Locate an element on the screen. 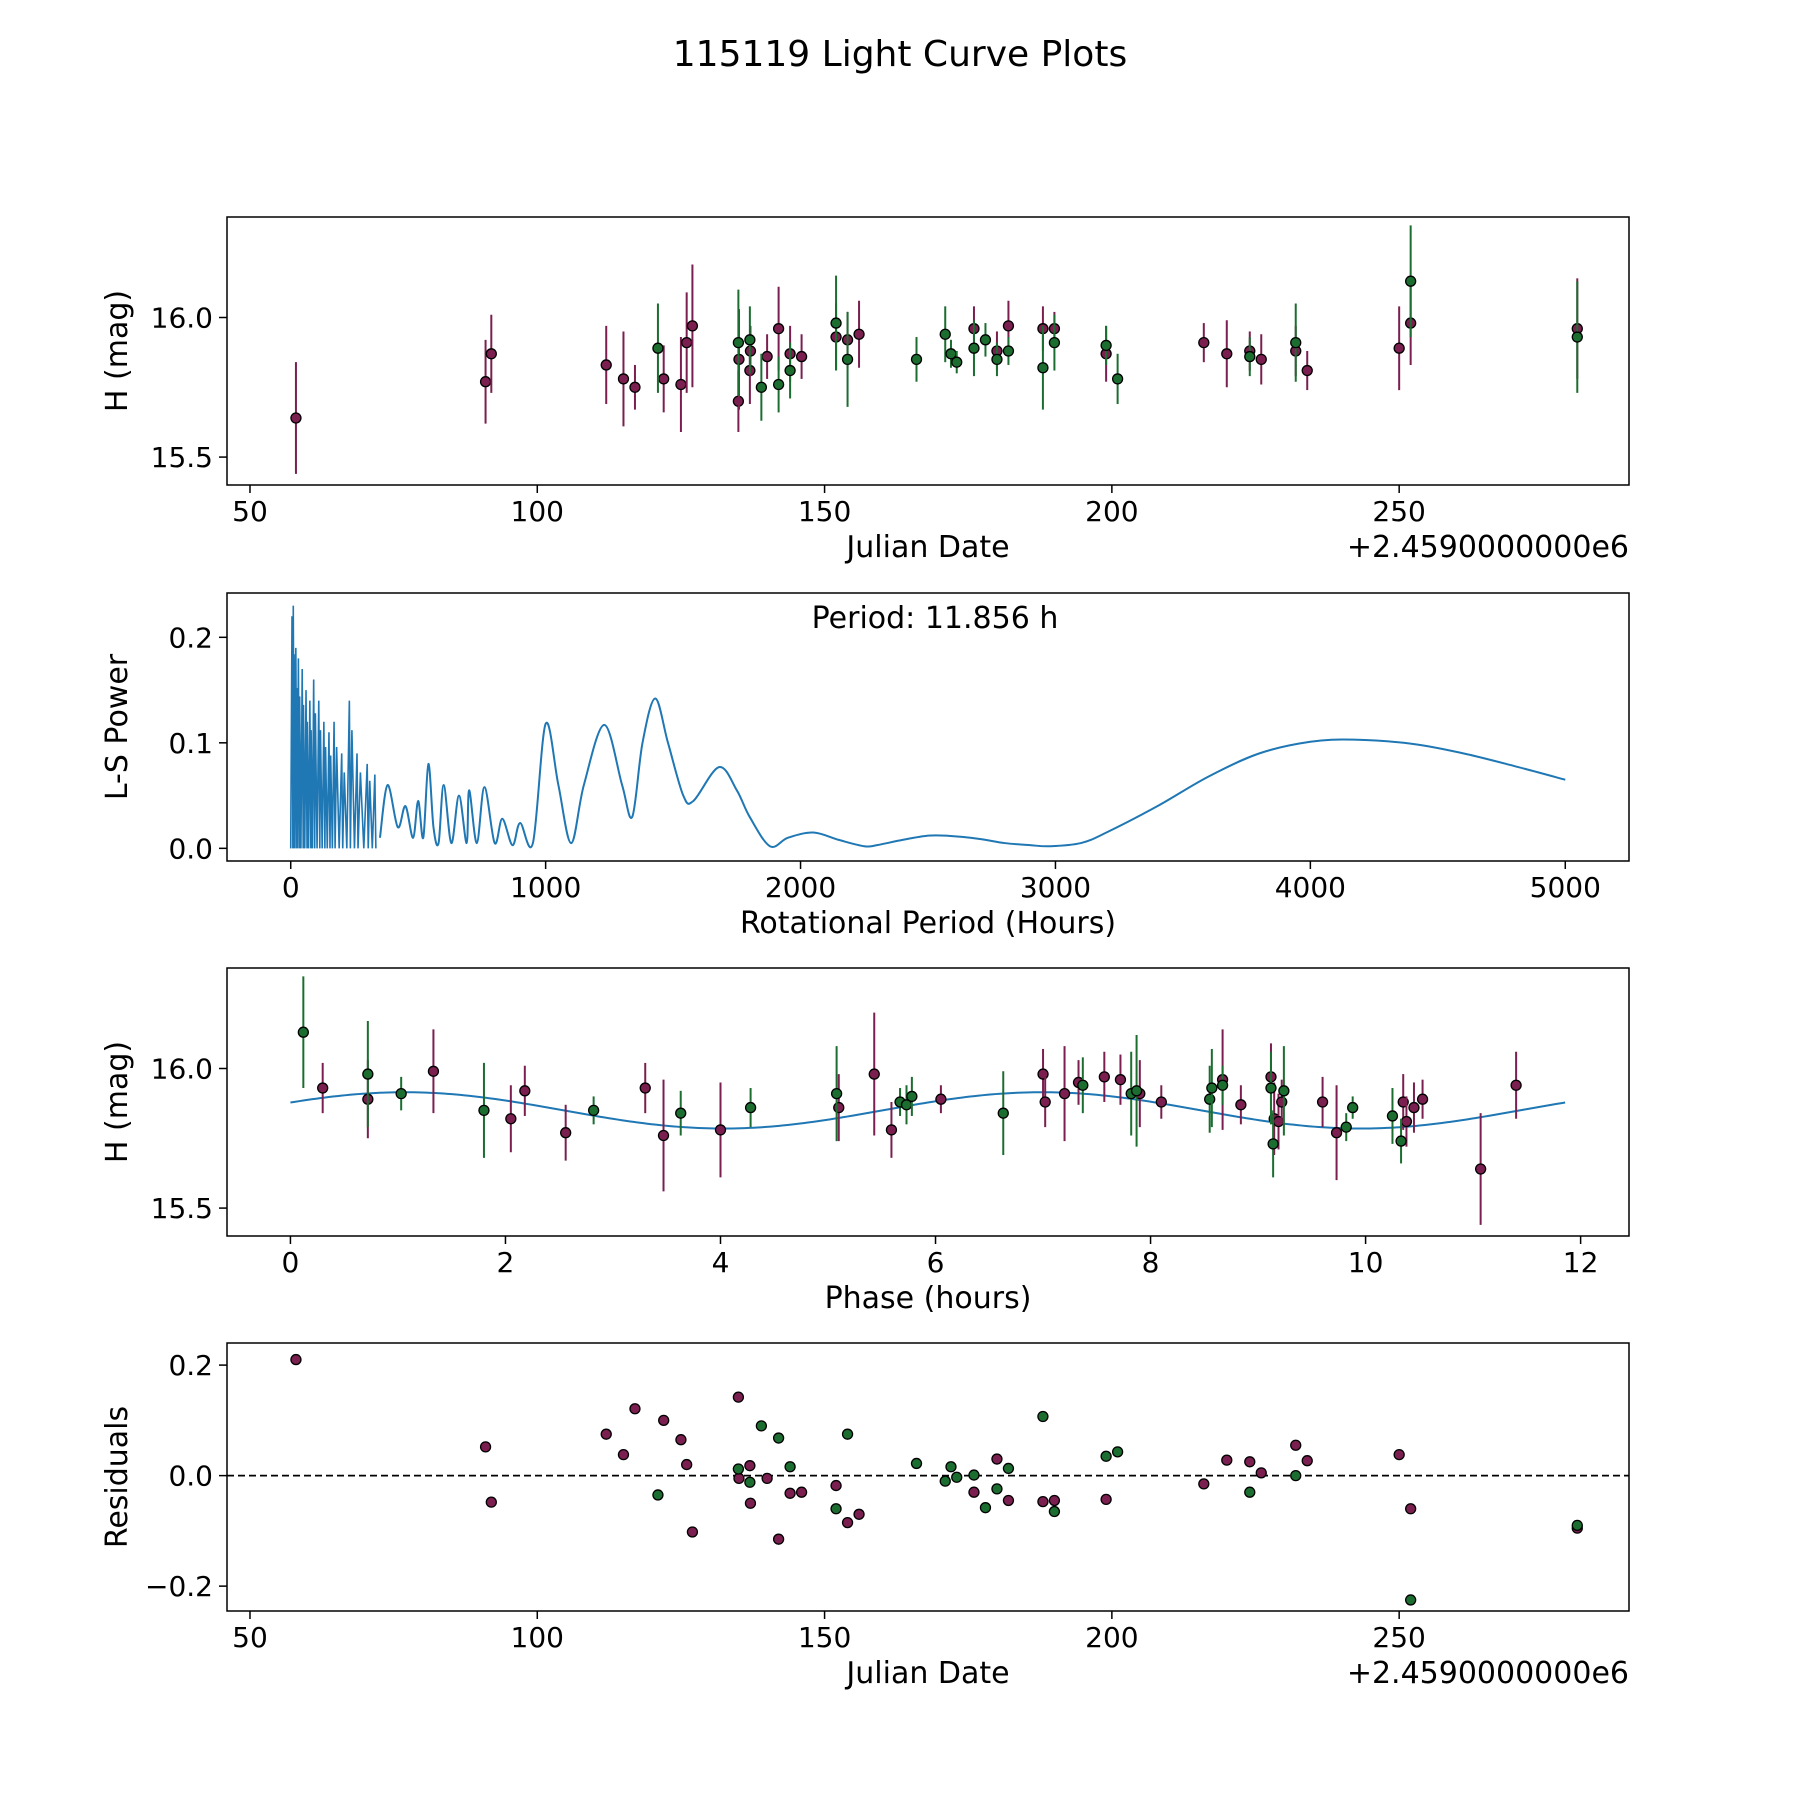  x-offset-label: +2.4590000000e6 is located at coordinates (1488, 547).